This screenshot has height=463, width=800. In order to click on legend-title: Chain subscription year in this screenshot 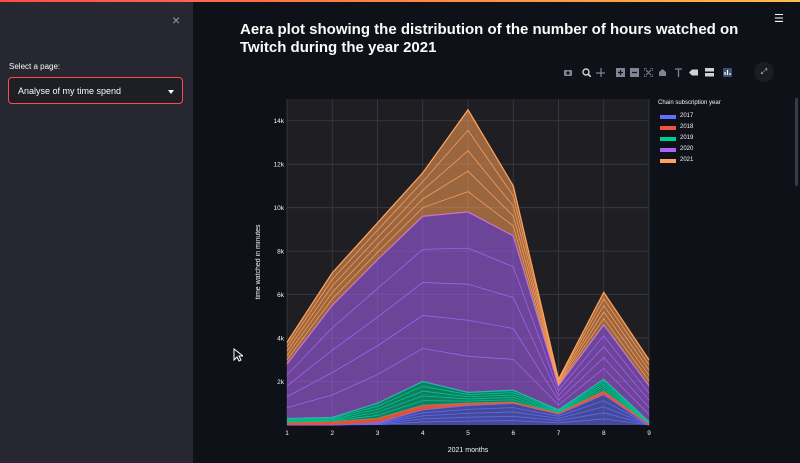, I will do `click(689, 103)`.